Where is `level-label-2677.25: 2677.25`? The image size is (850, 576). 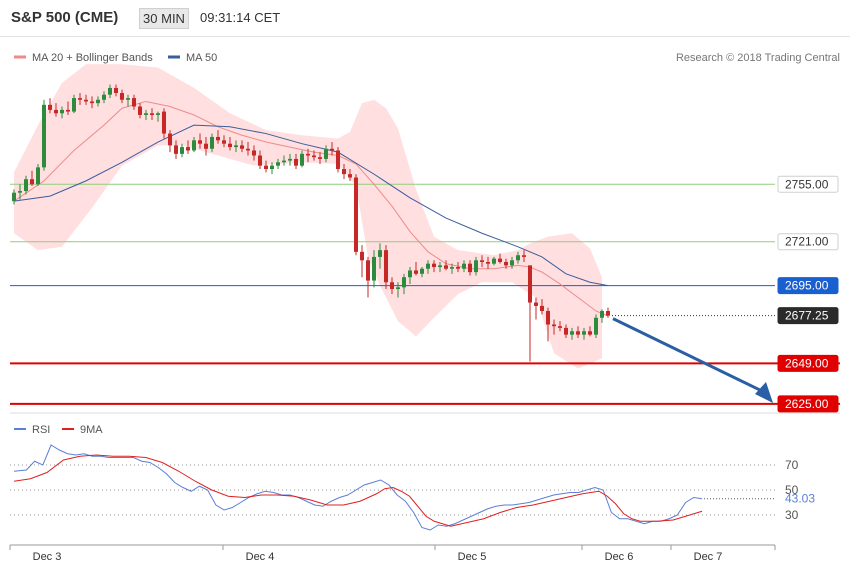 level-label-2677.25: 2677.25 is located at coordinates (807, 316).